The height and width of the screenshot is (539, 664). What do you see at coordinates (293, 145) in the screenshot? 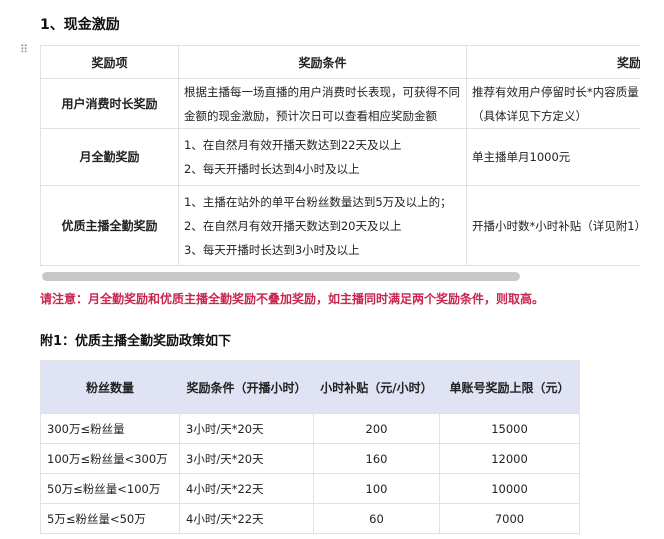
I see `condition-line: 1、在自然月有效开播天数达到22天及以上` at bounding box center [293, 145].